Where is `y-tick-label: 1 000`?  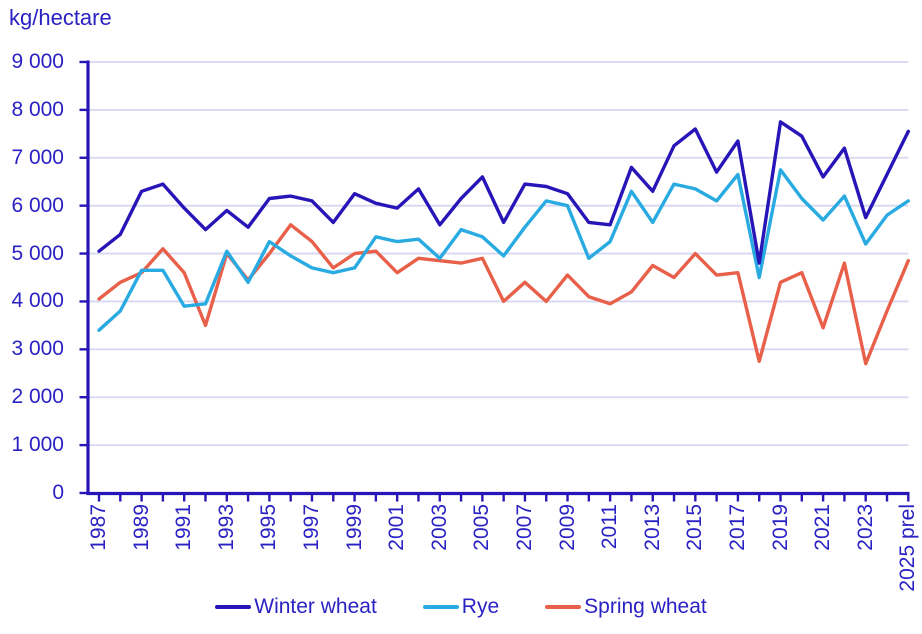 y-tick-label: 1 000 is located at coordinates (37, 445).